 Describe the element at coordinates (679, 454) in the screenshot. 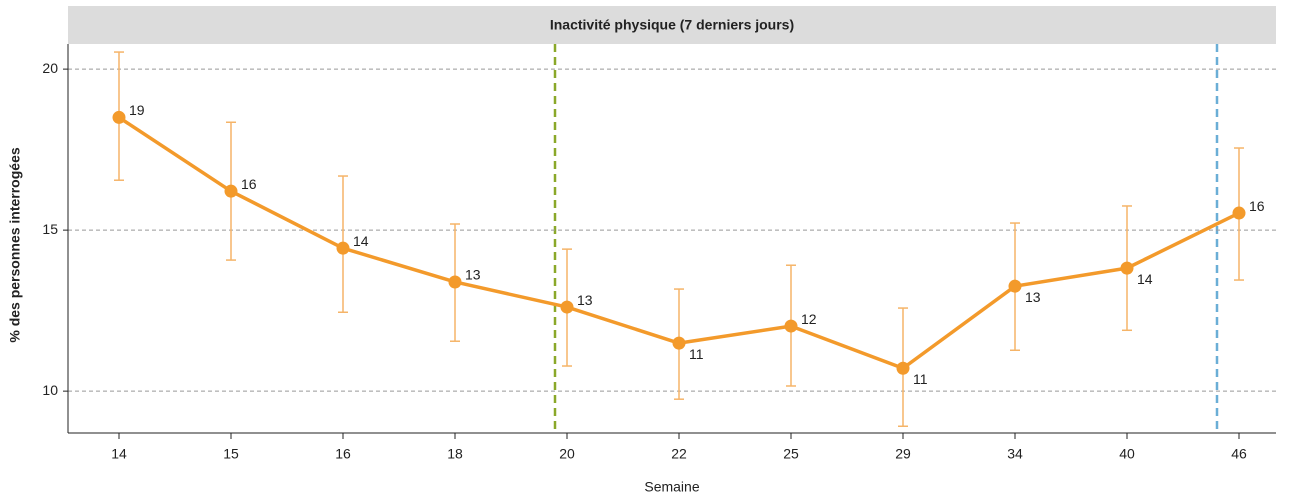

I see `x-tick-label: 22` at that location.